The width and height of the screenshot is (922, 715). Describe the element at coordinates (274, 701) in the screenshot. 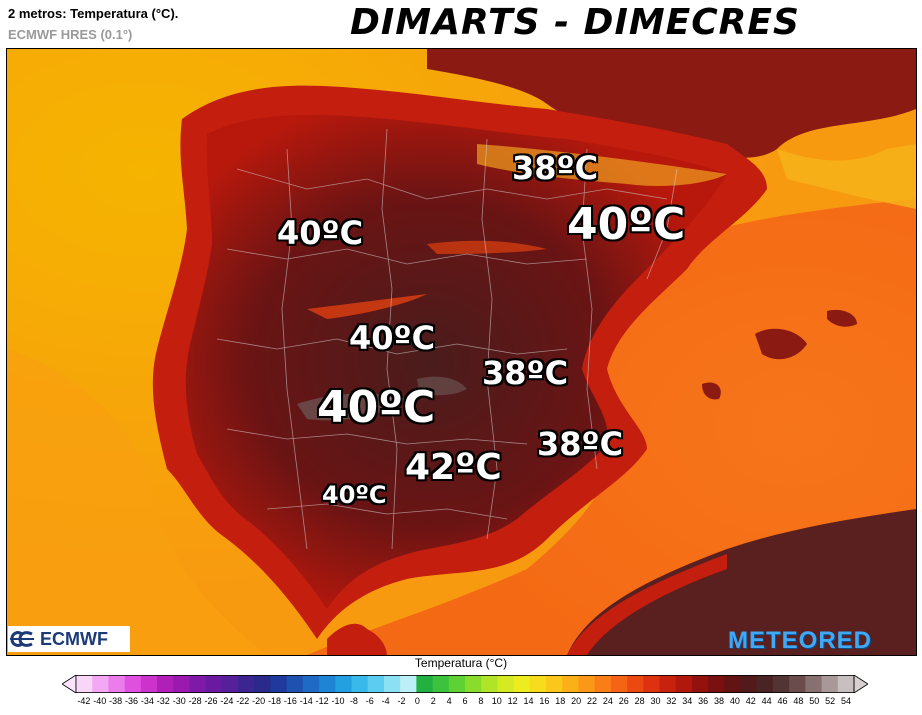

I see `colorbar-tick-label: -18` at that location.